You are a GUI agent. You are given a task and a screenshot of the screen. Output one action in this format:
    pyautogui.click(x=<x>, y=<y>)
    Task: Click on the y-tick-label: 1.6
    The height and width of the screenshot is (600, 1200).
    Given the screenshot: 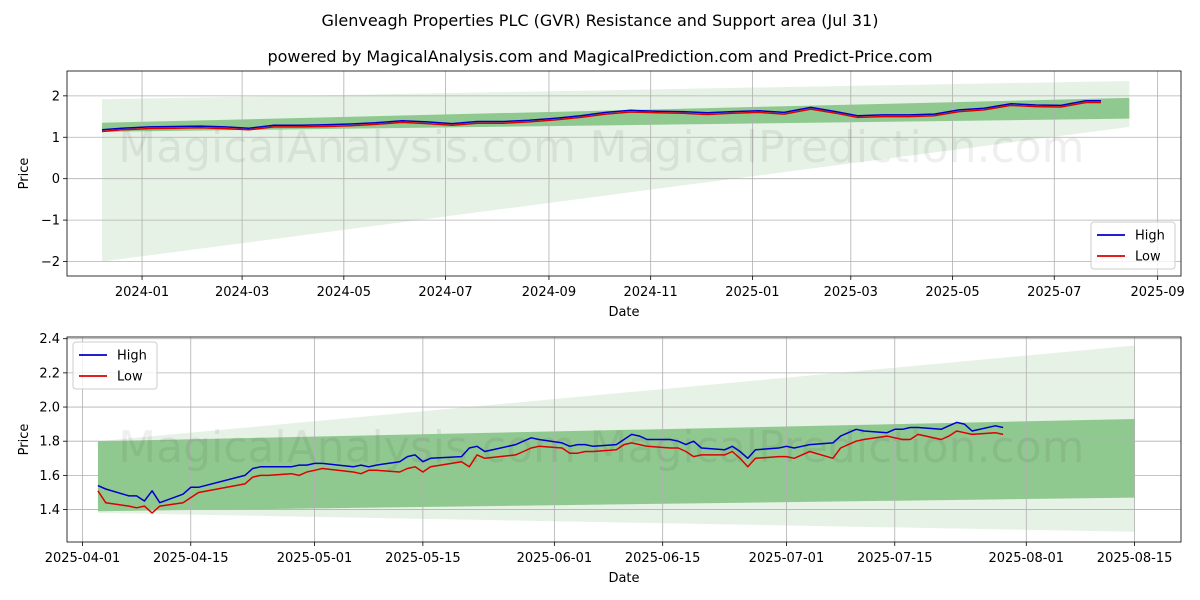 What is the action you would take?
    pyautogui.click(x=49, y=476)
    